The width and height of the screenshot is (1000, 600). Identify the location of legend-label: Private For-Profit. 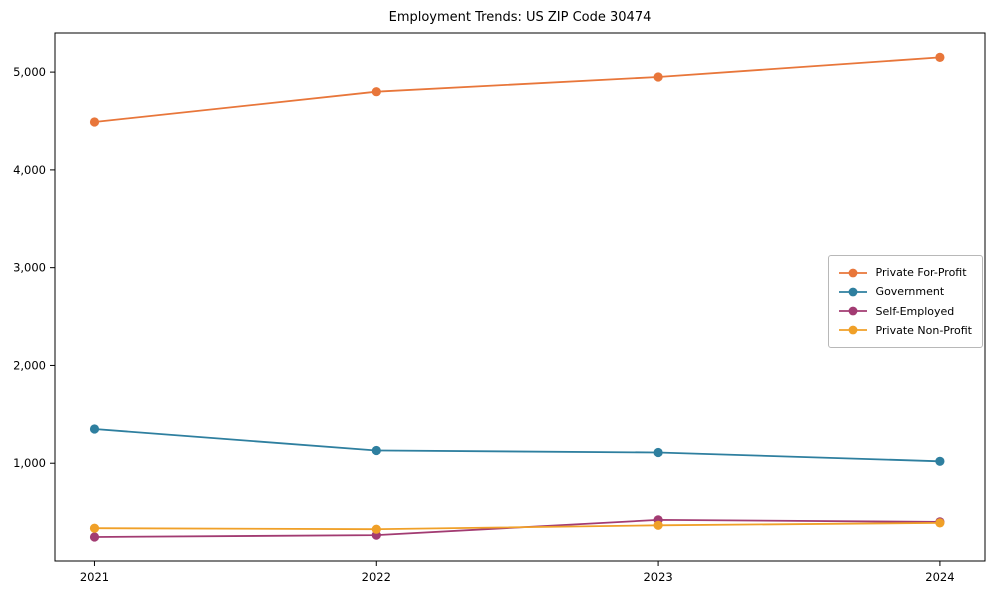
(921, 273).